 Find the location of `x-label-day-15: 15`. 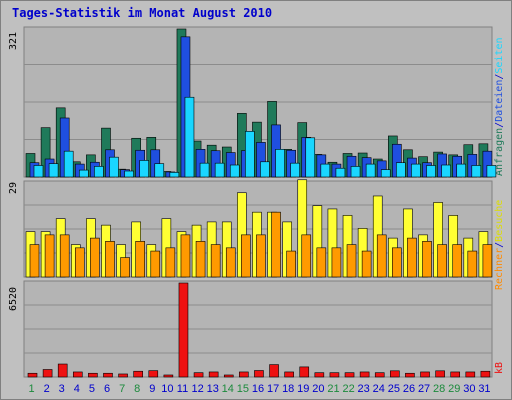

x-label-day-15: 15 is located at coordinates (243, 389).